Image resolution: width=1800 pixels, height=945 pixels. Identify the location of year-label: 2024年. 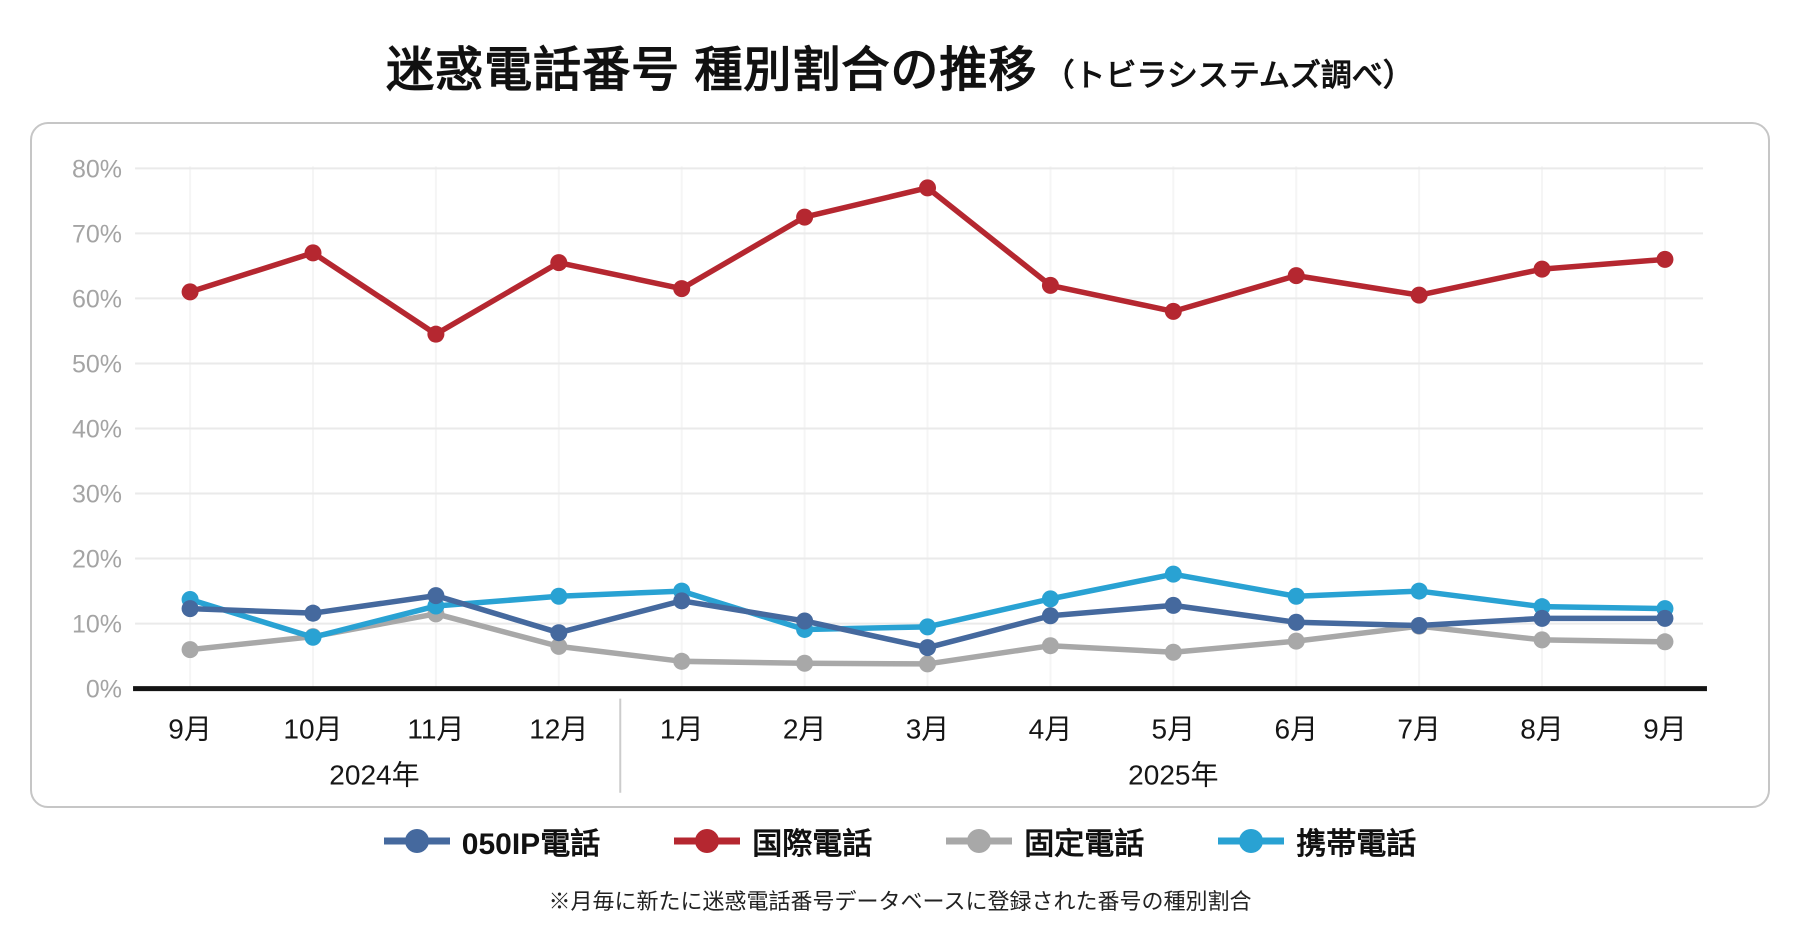
(374, 775).